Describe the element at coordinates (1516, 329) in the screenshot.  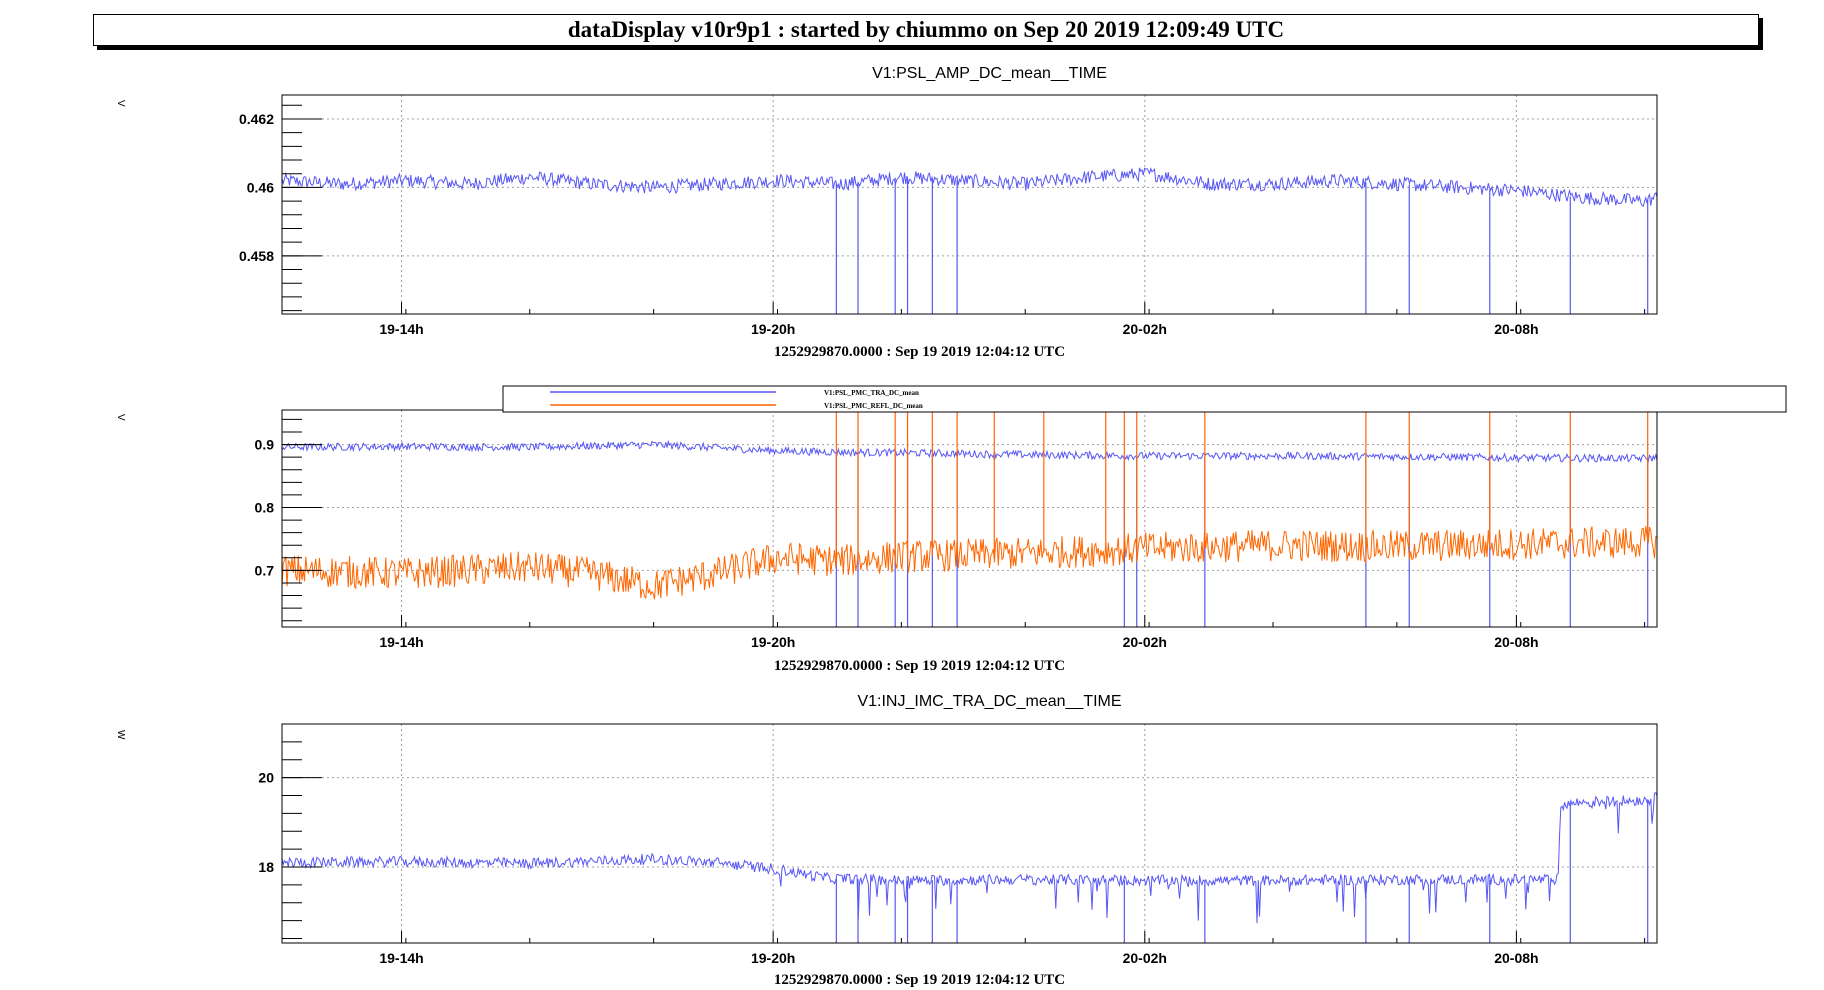
I see `chart1-xtick-label: 20-08h` at that location.